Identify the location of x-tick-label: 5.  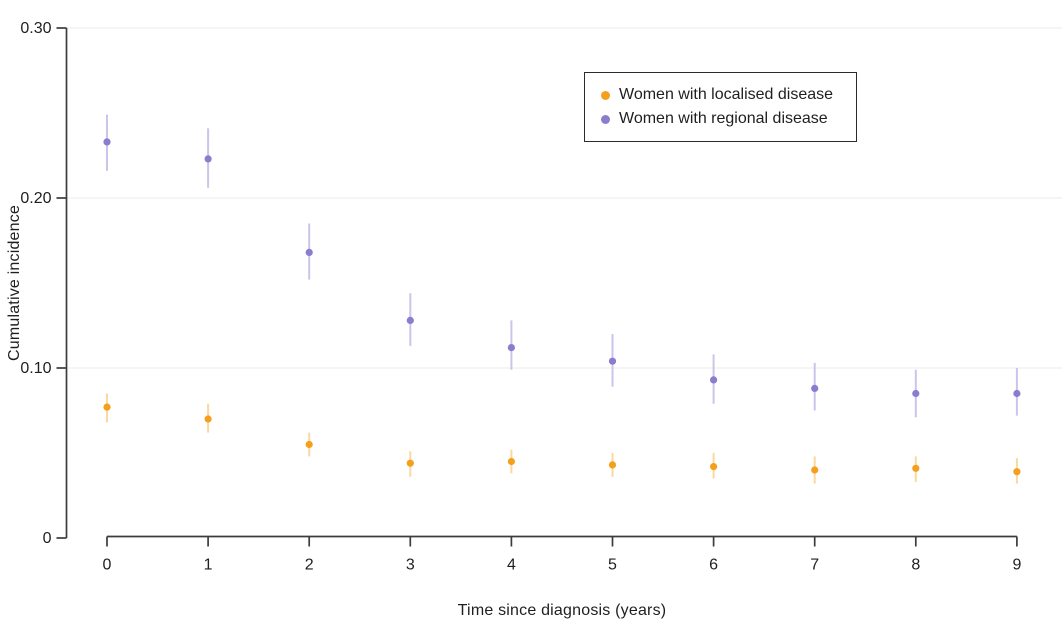
(612, 565).